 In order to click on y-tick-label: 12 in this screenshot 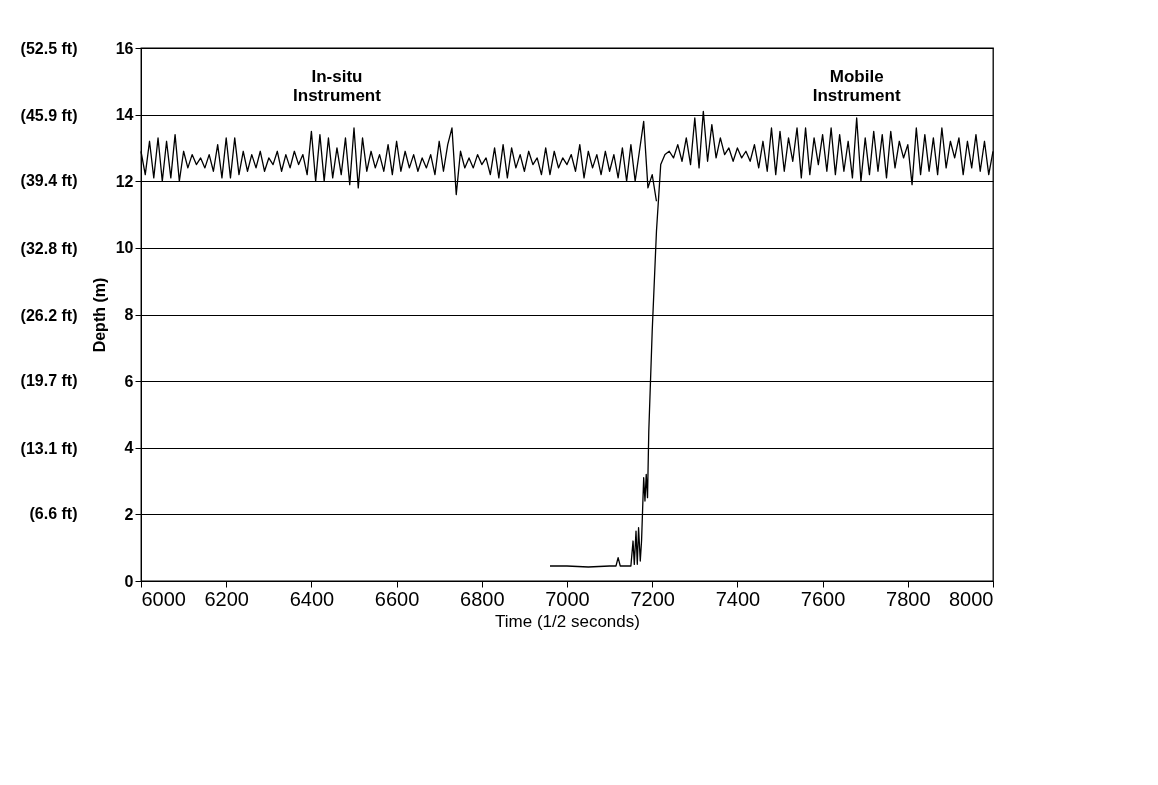, I will do `click(124, 181)`.